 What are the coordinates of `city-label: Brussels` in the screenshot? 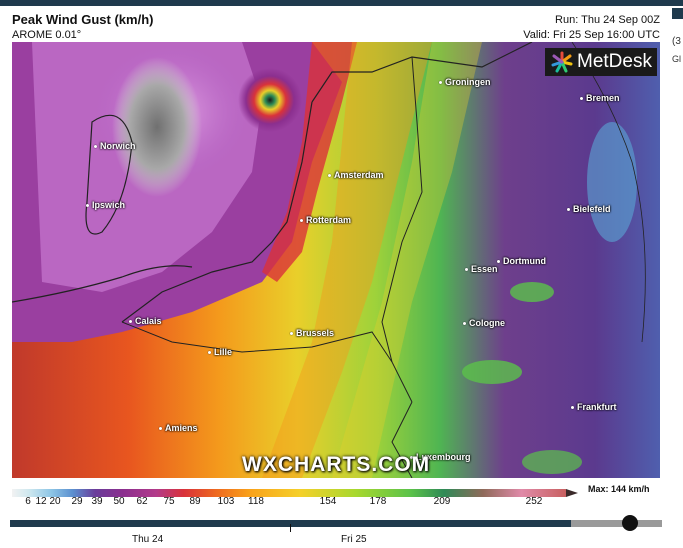 It's located at (312, 333).